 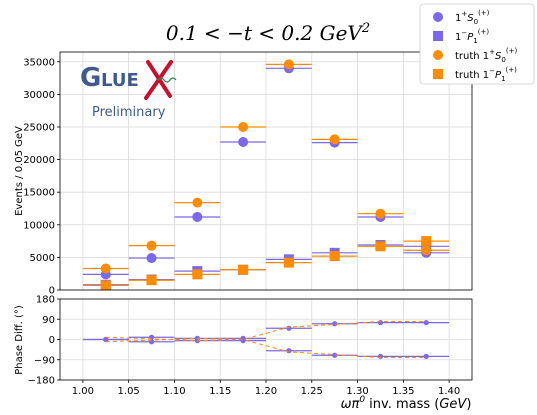 I want to click on phase-y-tick-label: −180, so click(x=41, y=381).